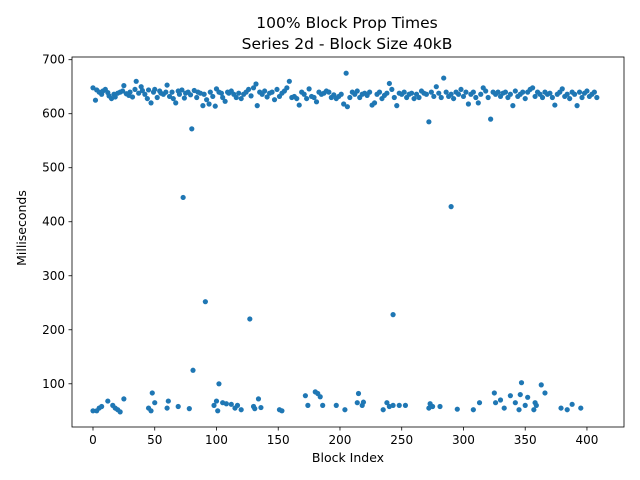 This screenshot has width=640, height=480. I want to click on x-tick-label: 200, so click(340, 440).